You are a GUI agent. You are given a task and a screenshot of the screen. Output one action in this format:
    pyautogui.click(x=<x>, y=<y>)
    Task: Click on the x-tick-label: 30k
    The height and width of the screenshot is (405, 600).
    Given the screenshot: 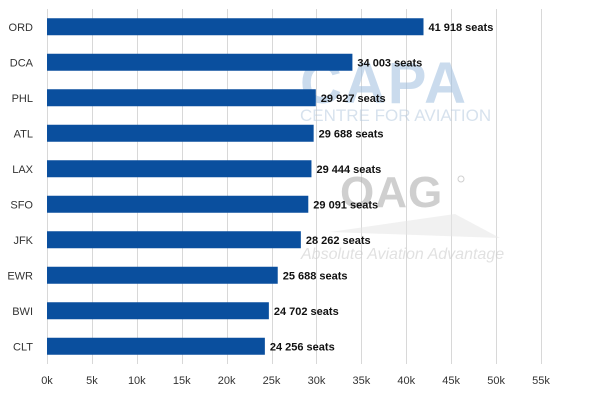 What is the action you would take?
    pyautogui.click(x=317, y=381)
    